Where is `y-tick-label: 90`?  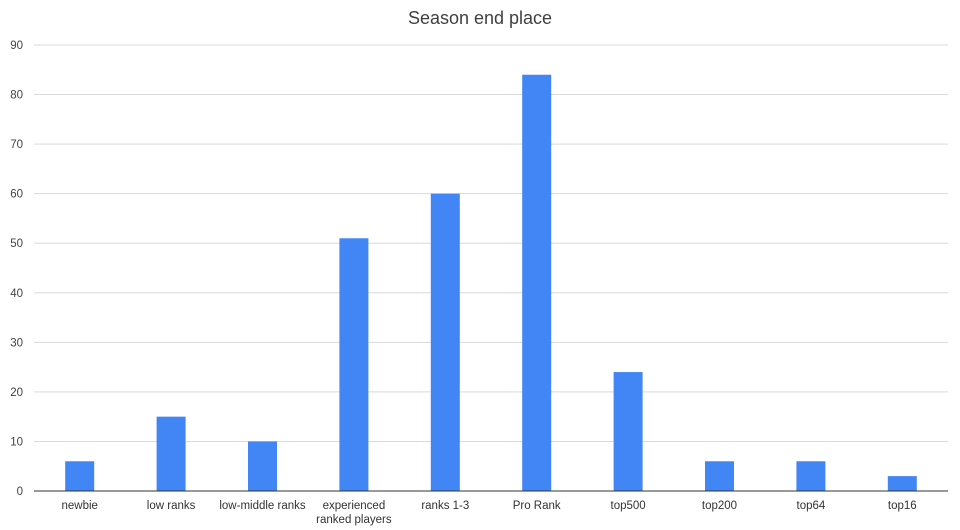 y-tick-label: 90 is located at coordinates (16, 46).